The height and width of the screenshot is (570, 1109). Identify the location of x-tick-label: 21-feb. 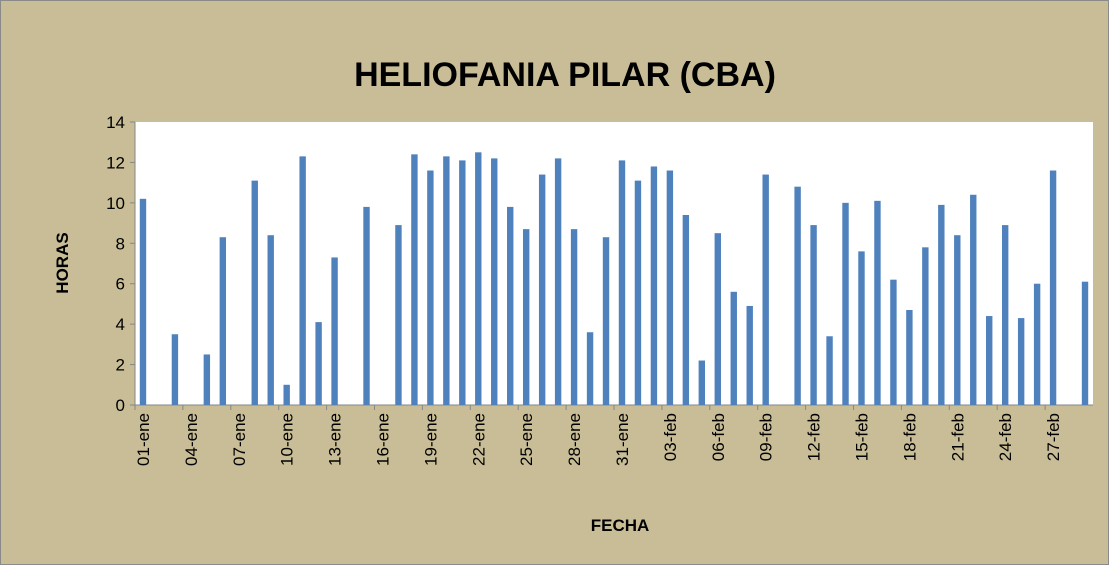
(957, 437).